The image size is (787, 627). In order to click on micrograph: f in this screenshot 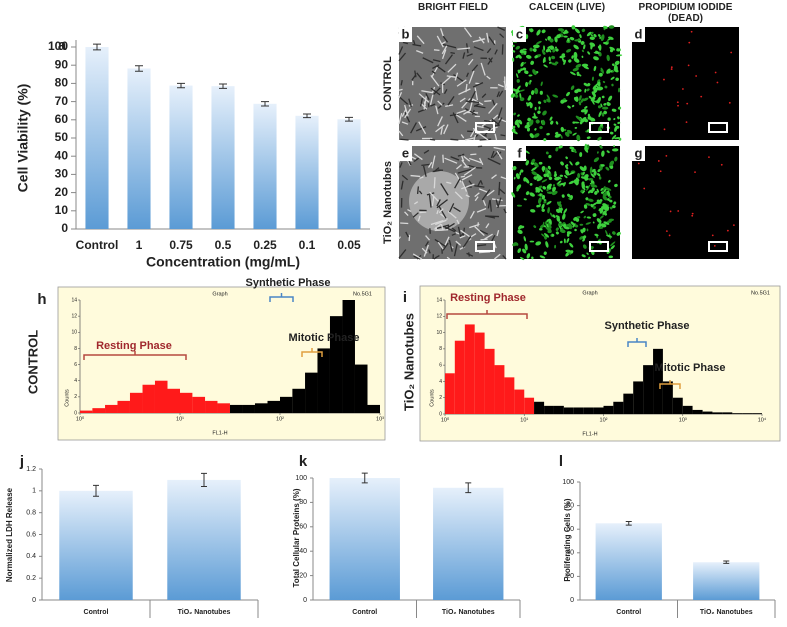, I will do `click(566, 202)`.